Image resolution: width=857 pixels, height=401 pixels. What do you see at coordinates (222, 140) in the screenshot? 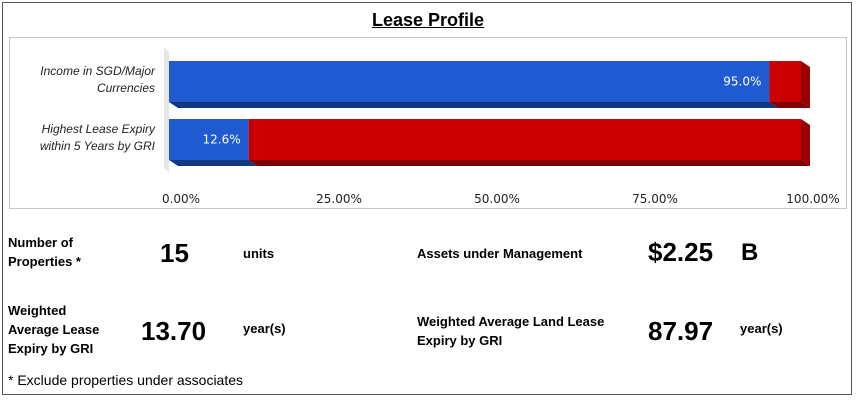
I see `bar-1-data-label: 12.6%` at bounding box center [222, 140].